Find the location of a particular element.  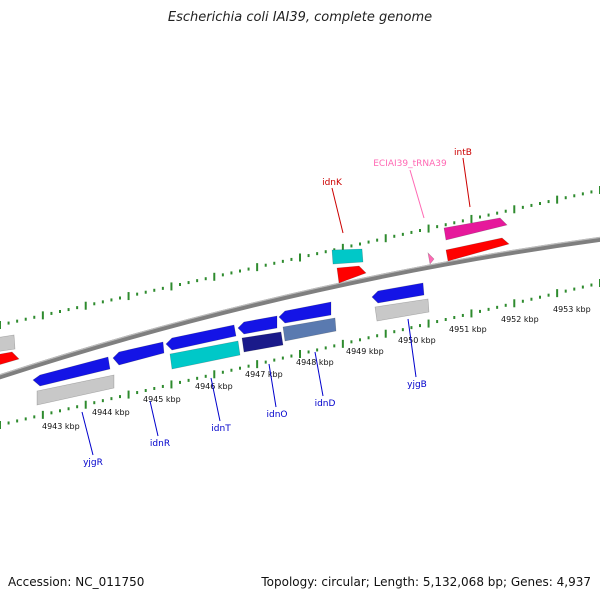

gene-idnK is located at coordinates (351, 274).